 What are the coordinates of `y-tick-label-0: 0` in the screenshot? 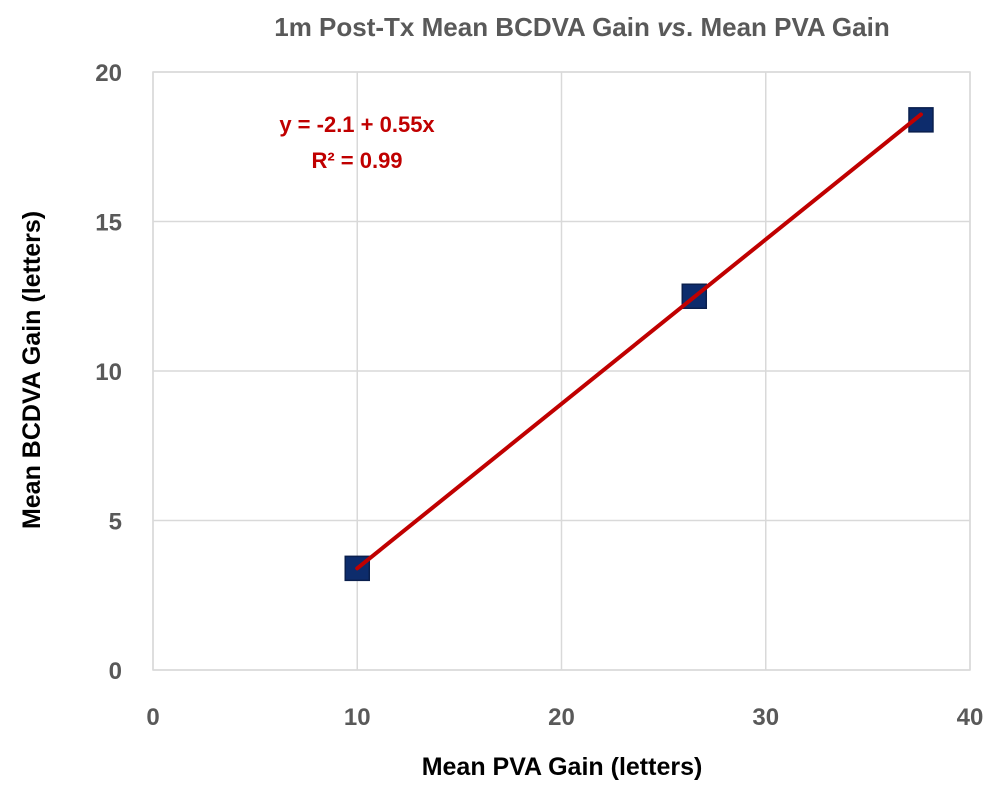 It's located at (115, 671).